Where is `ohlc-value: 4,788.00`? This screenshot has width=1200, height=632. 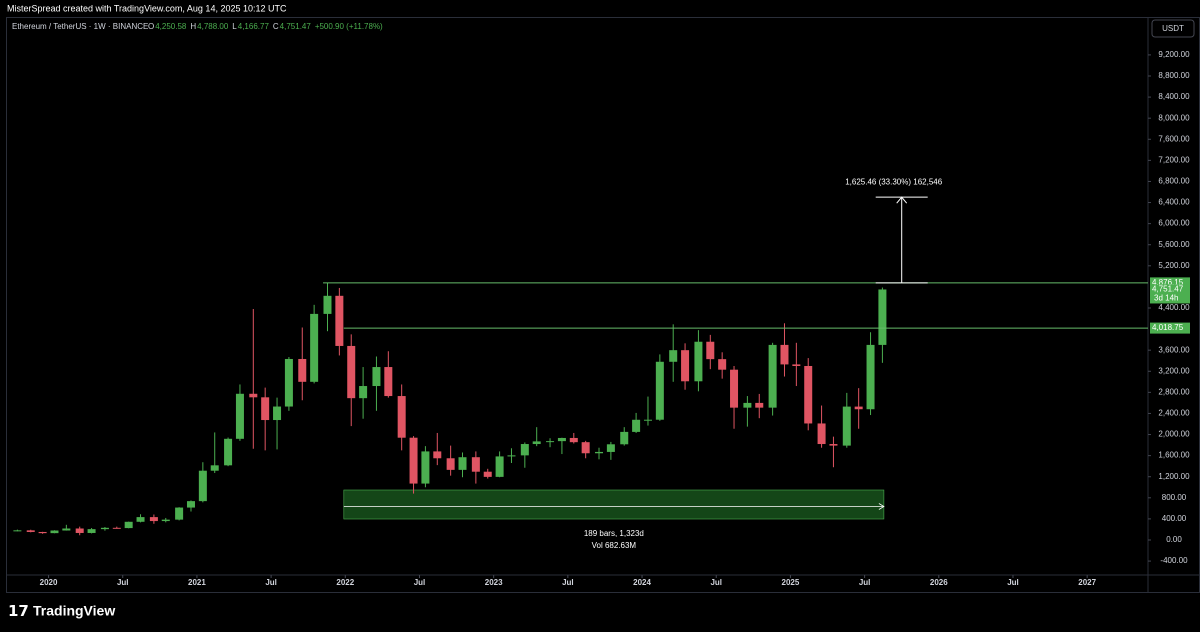 ohlc-value: 4,788.00 is located at coordinates (213, 26).